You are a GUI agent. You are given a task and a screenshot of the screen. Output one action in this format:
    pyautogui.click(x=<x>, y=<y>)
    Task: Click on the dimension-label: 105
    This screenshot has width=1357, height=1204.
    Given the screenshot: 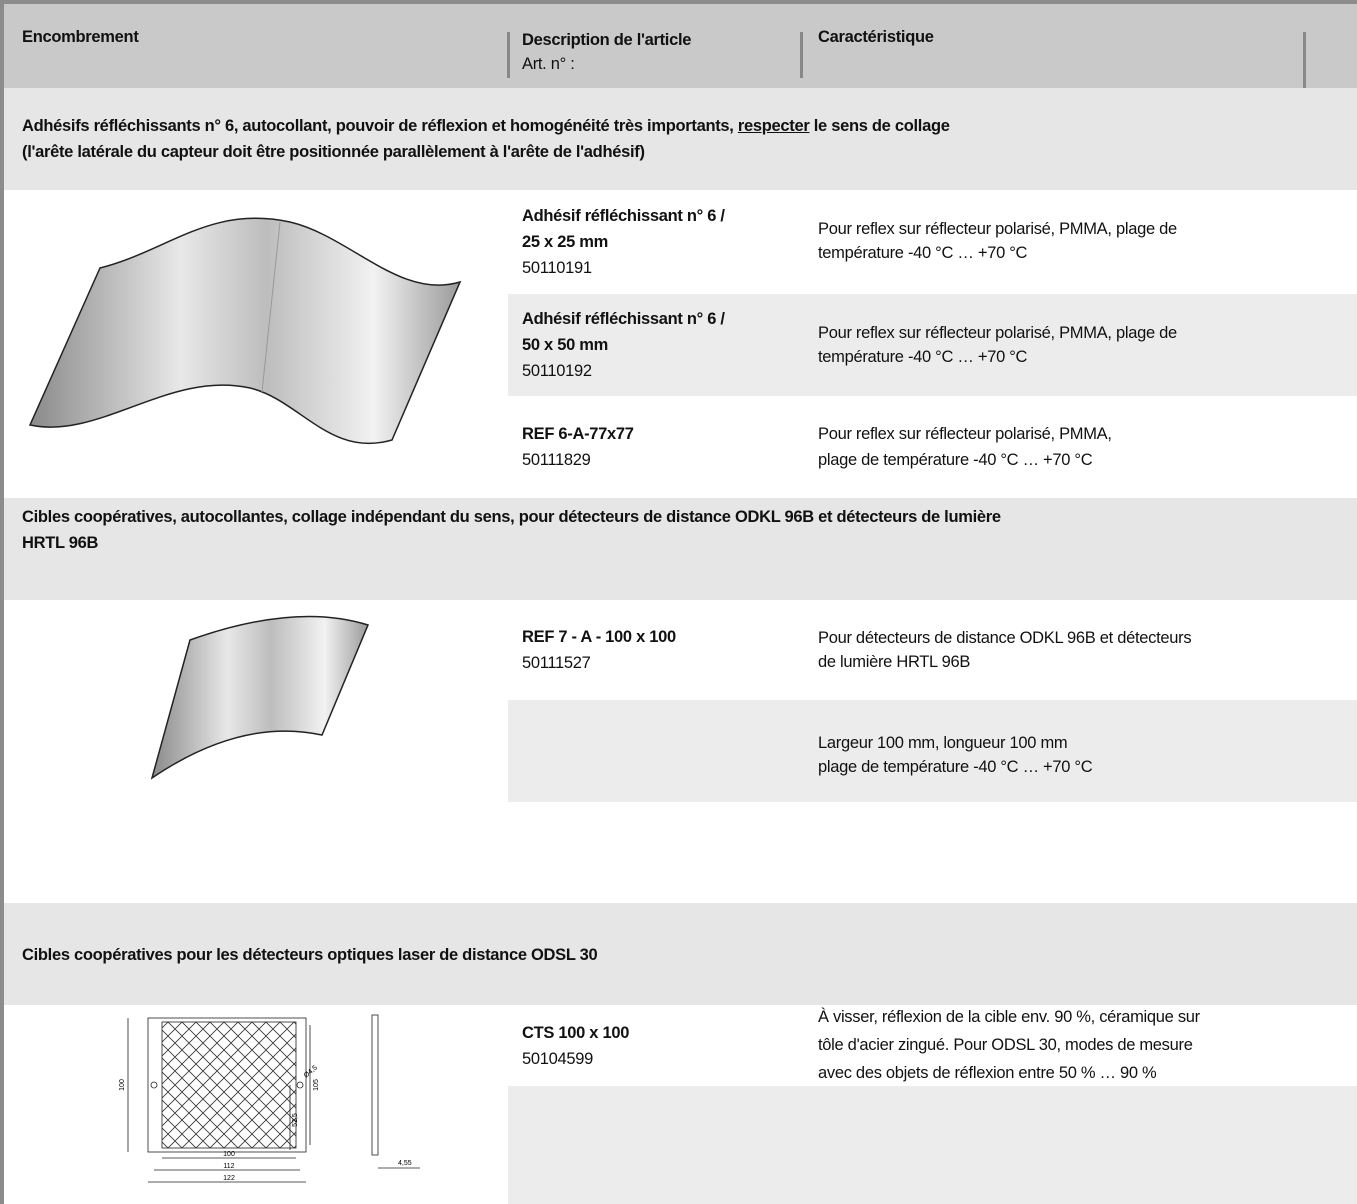 What is the action you would take?
    pyautogui.click(x=316, y=1085)
    